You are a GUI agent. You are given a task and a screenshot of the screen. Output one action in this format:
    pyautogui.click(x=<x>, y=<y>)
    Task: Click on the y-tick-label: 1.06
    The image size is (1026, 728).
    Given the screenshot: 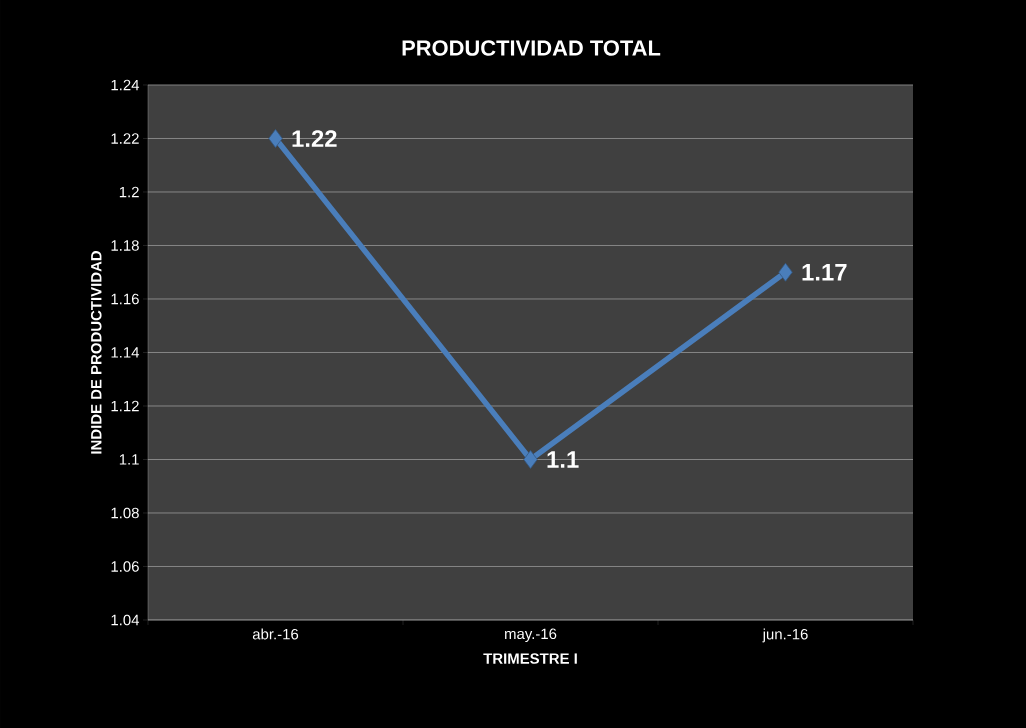 What is the action you would take?
    pyautogui.click(x=125, y=566)
    